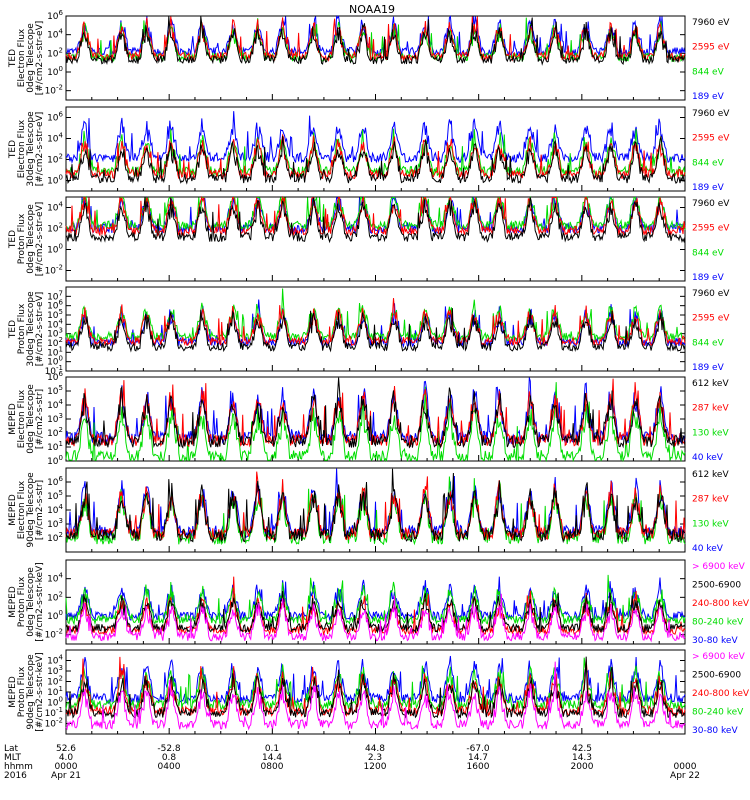 The width and height of the screenshot is (750, 800). Describe the element at coordinates (66, 776) in the screenshot. I see `axis-row-value: Apr 21` at that location.